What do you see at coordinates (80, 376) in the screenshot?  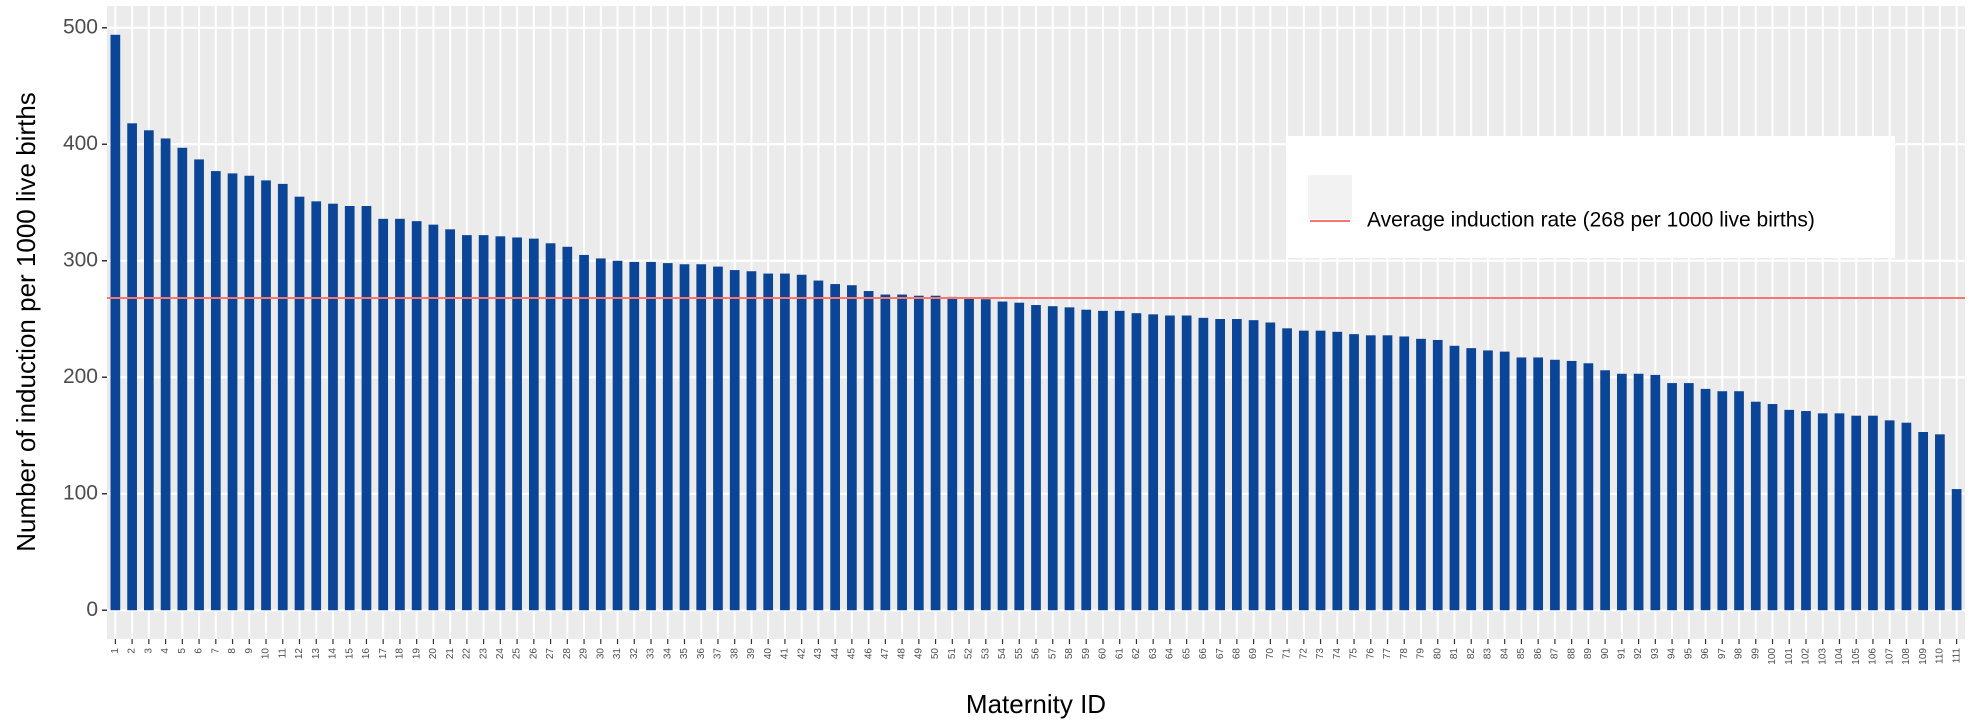 I see `y-tick-label: 200` at bounding box center [80, 376].